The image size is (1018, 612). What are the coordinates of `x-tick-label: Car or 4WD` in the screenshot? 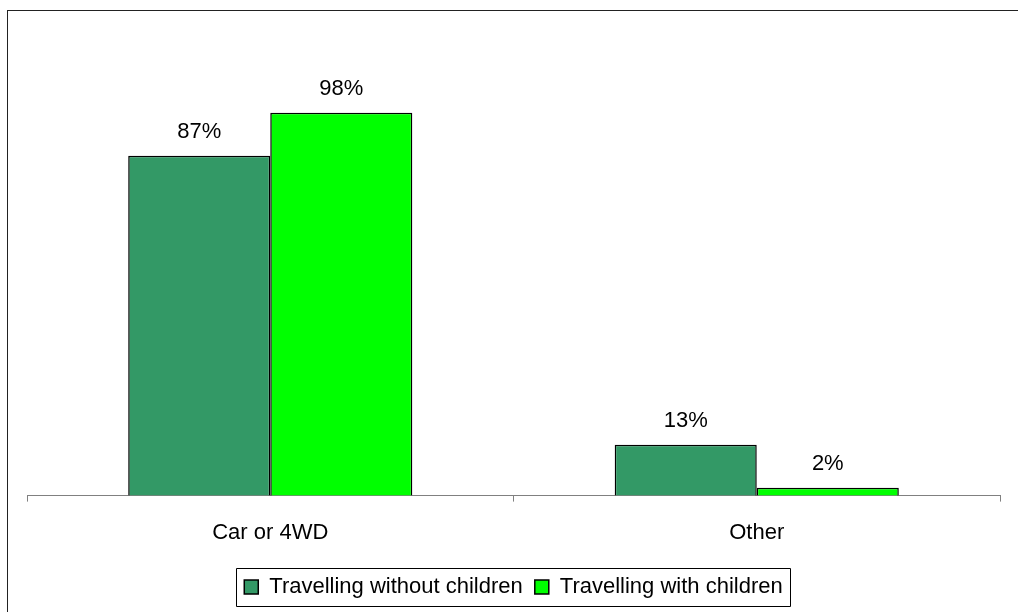 It's located at (270, 531).